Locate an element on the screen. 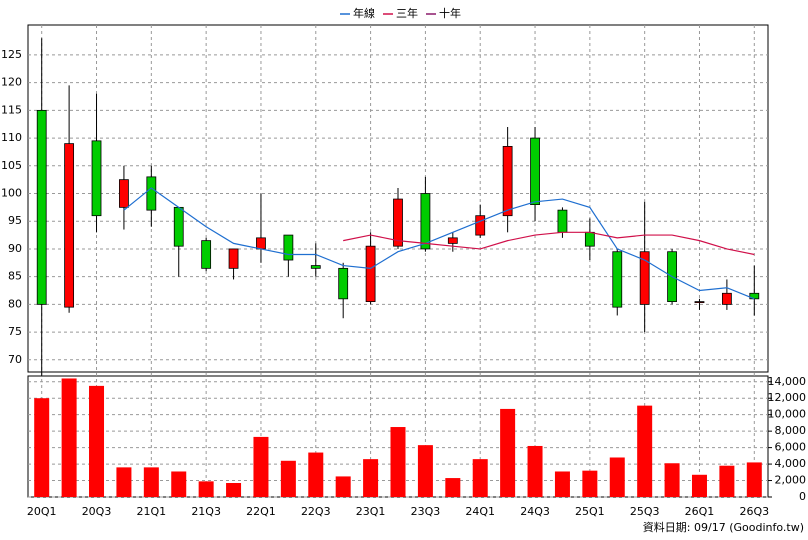 This screenshot has height=540, width=808. y-tick-label: 105 is located at coordinates (11, 165).